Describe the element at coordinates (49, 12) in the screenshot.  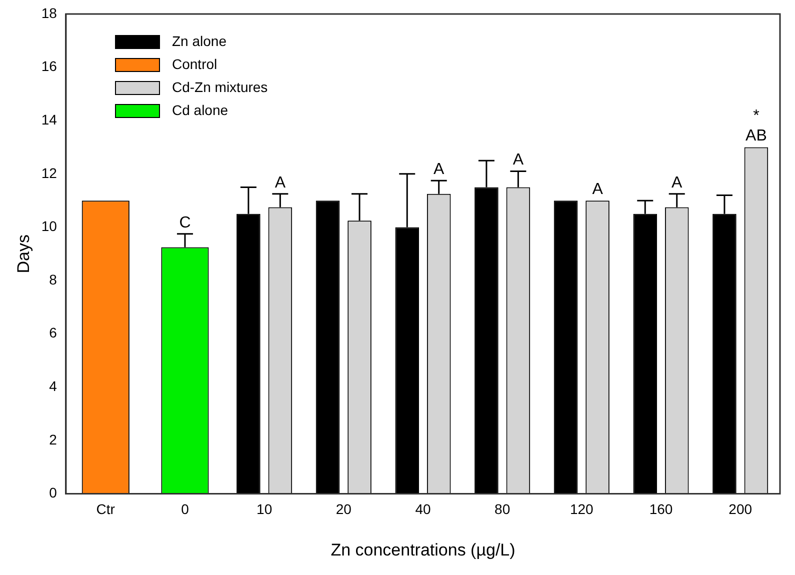
I see `y-tick-label: 18` at that location.